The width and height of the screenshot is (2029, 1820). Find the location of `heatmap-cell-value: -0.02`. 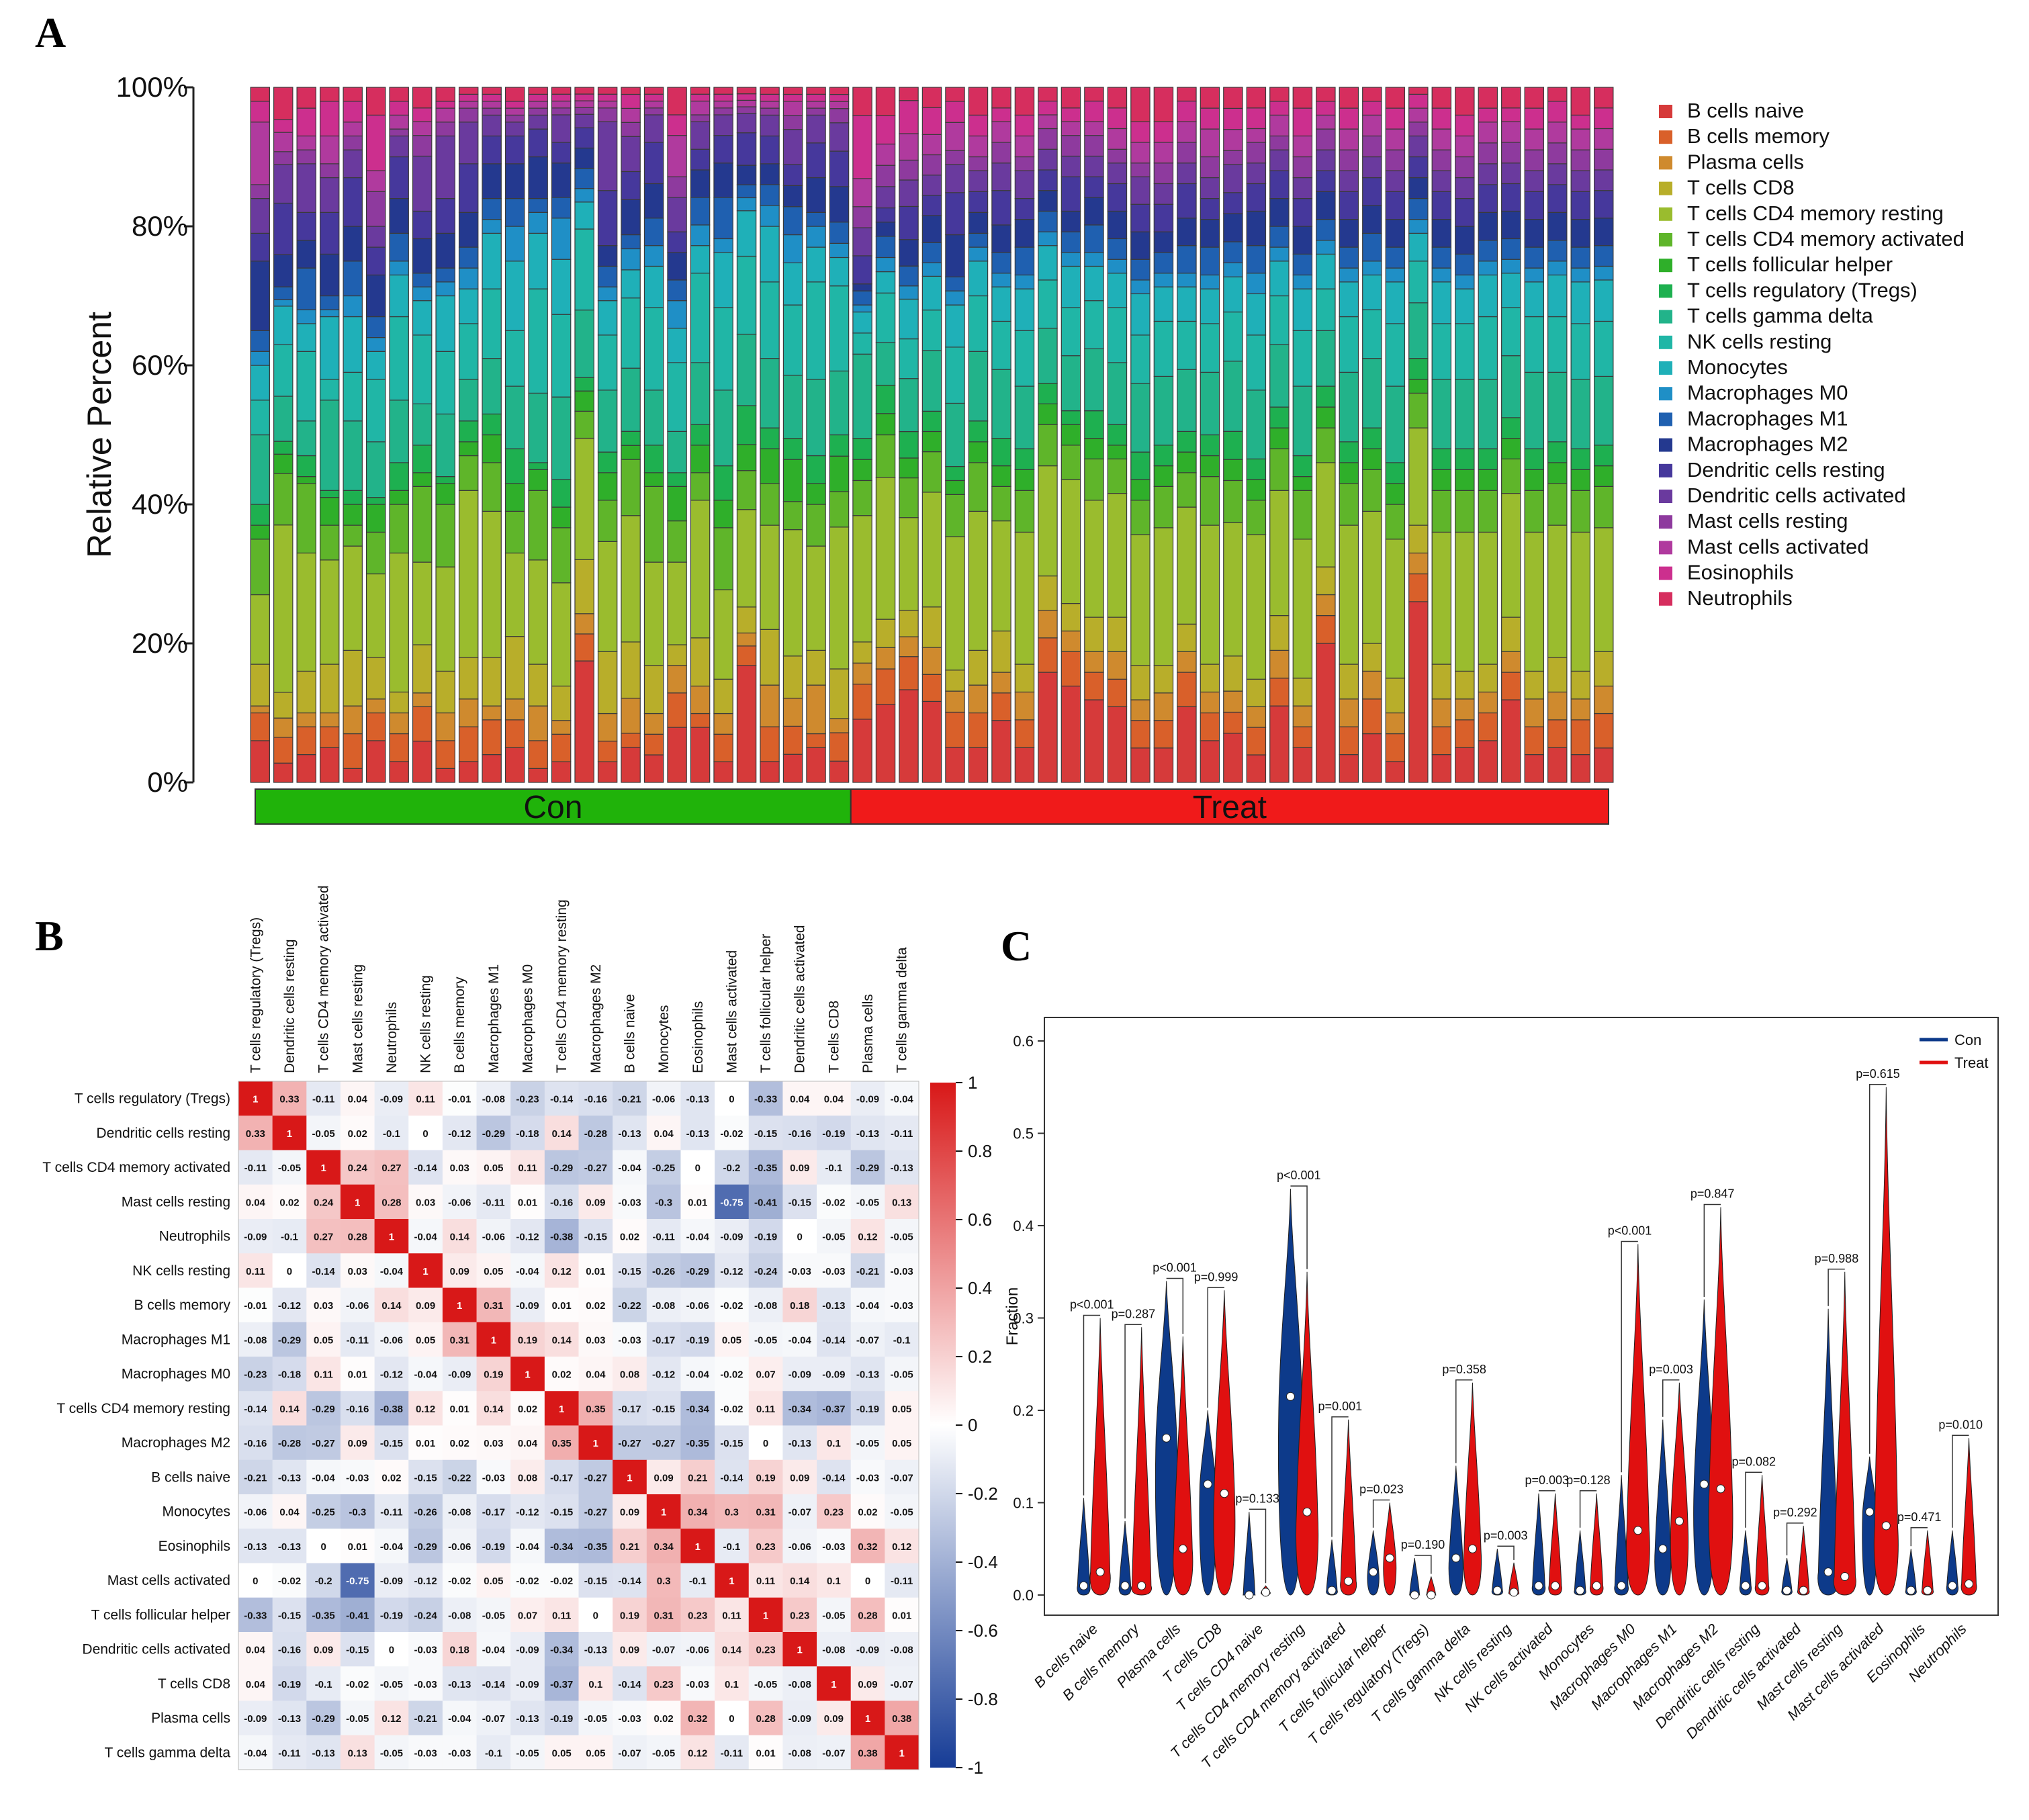

heatmap-cell-value: -0.02 is located at coordinates (731, 1409).